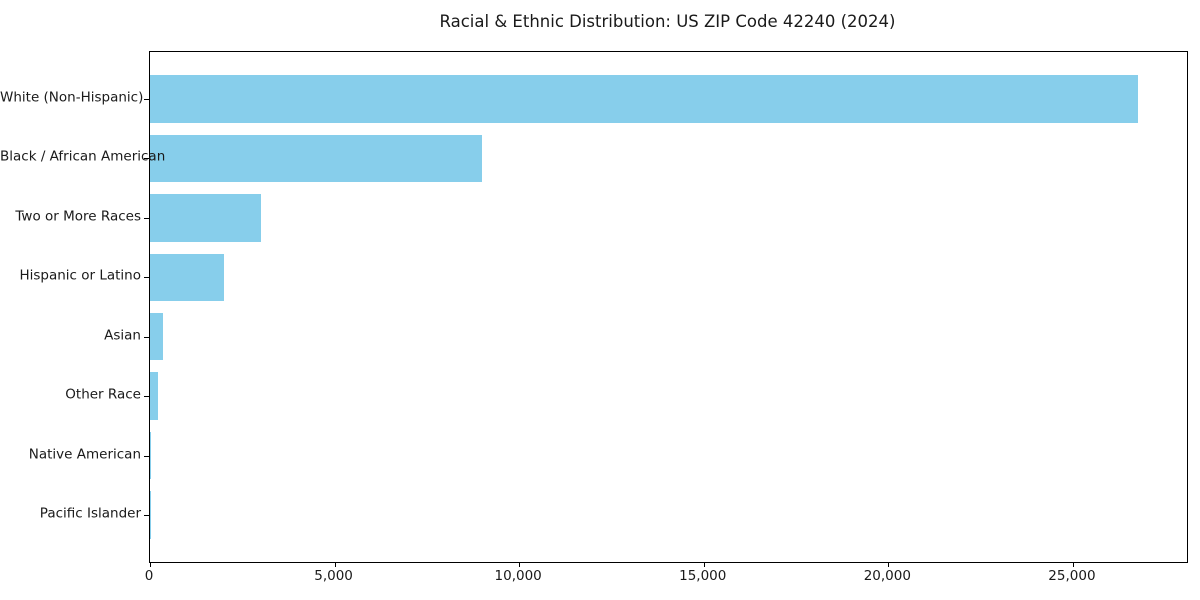  Describe the element at coordinates (154, 396) in the screenshot. I see `bar-other-race` at that location.